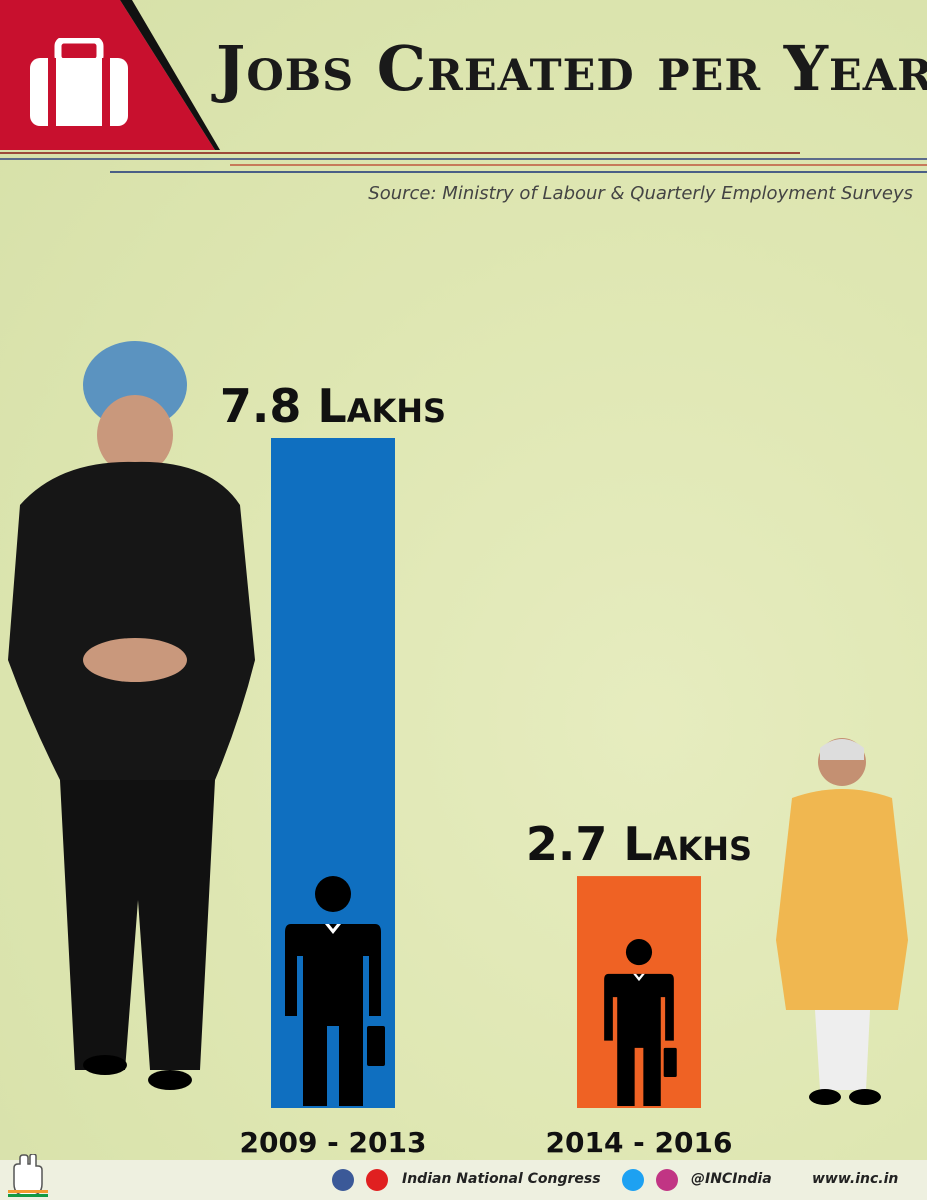 This screenshot has width=927, height=1200. What do you see at coordinates (333, 1142) in the screenshot?
I see `category-label-0: 2009 - 2013` at bounding box center [333, 1142].